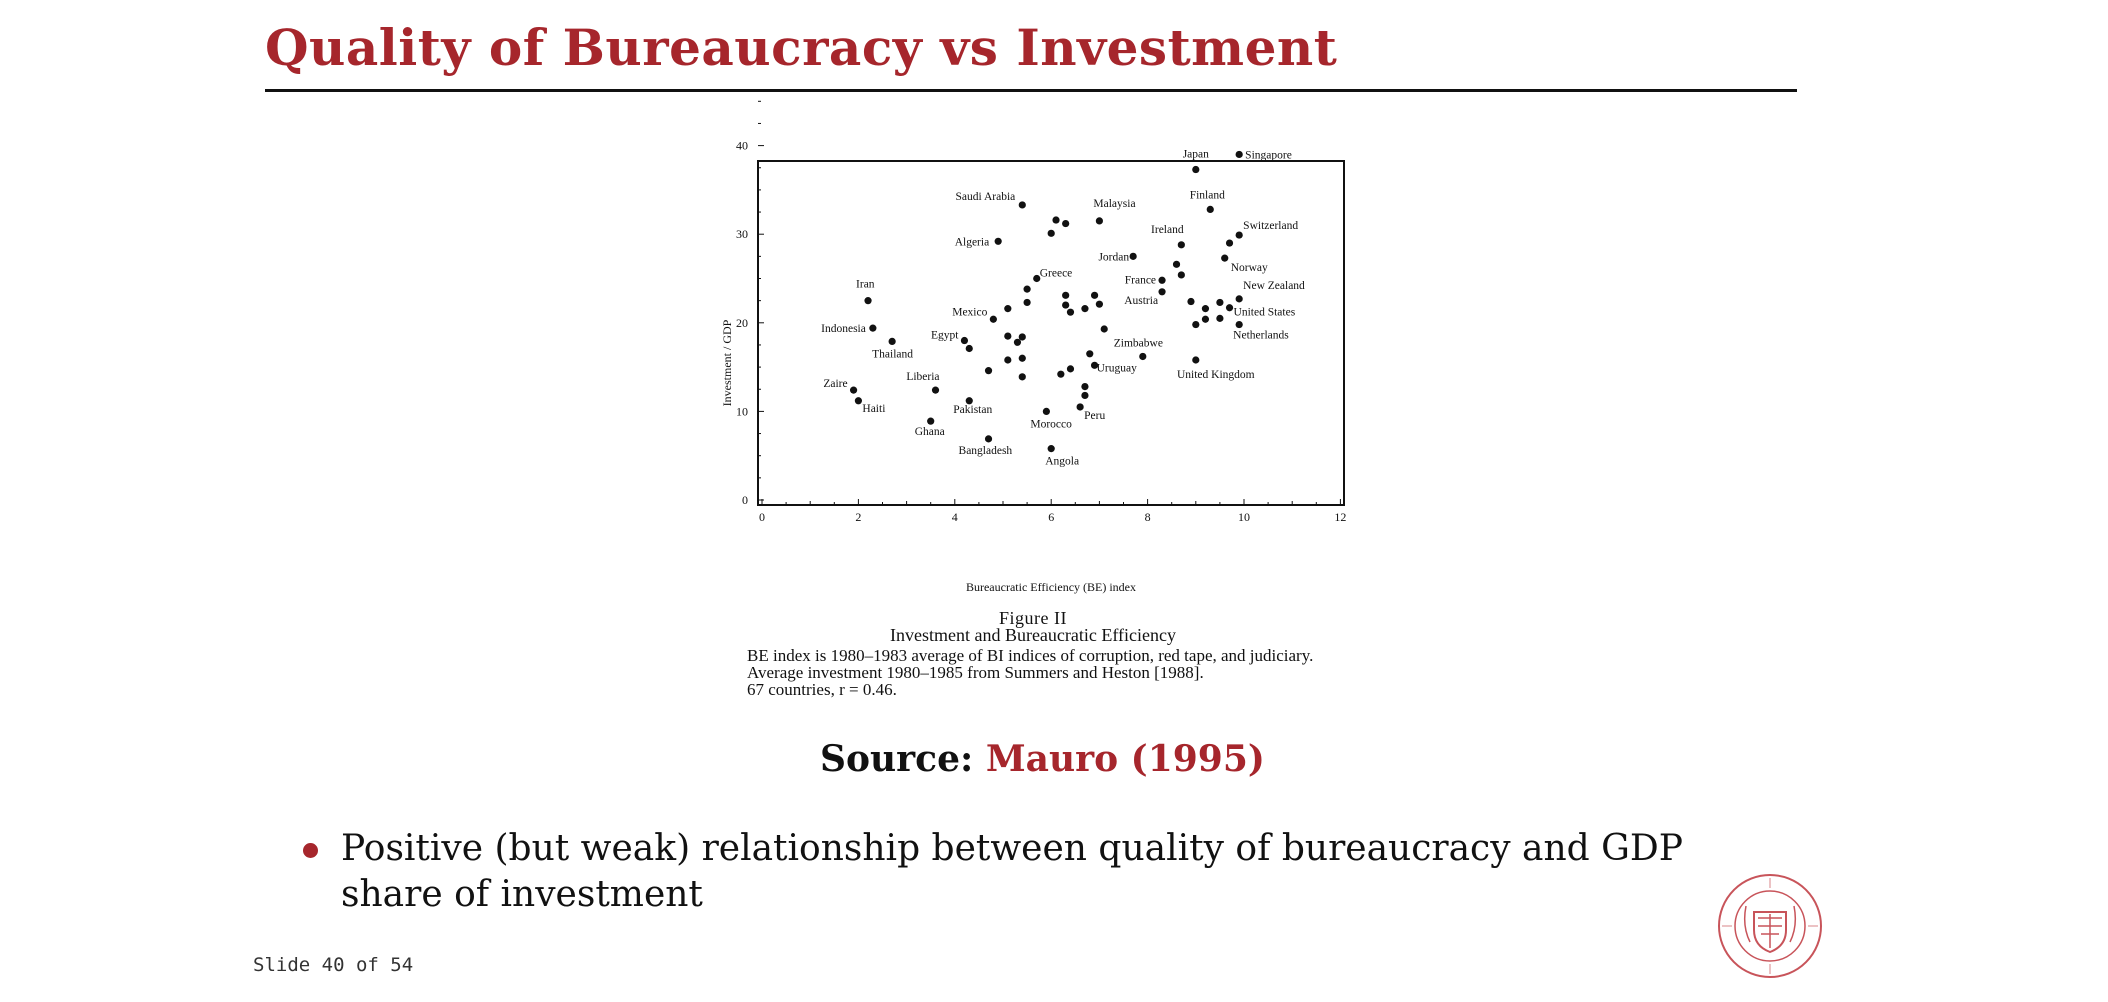 The height and width of the screenshot is (1002, 2108). Describe the element at coordinates (1140, 280) in the screenshot. I see `point-label: France` at that location.